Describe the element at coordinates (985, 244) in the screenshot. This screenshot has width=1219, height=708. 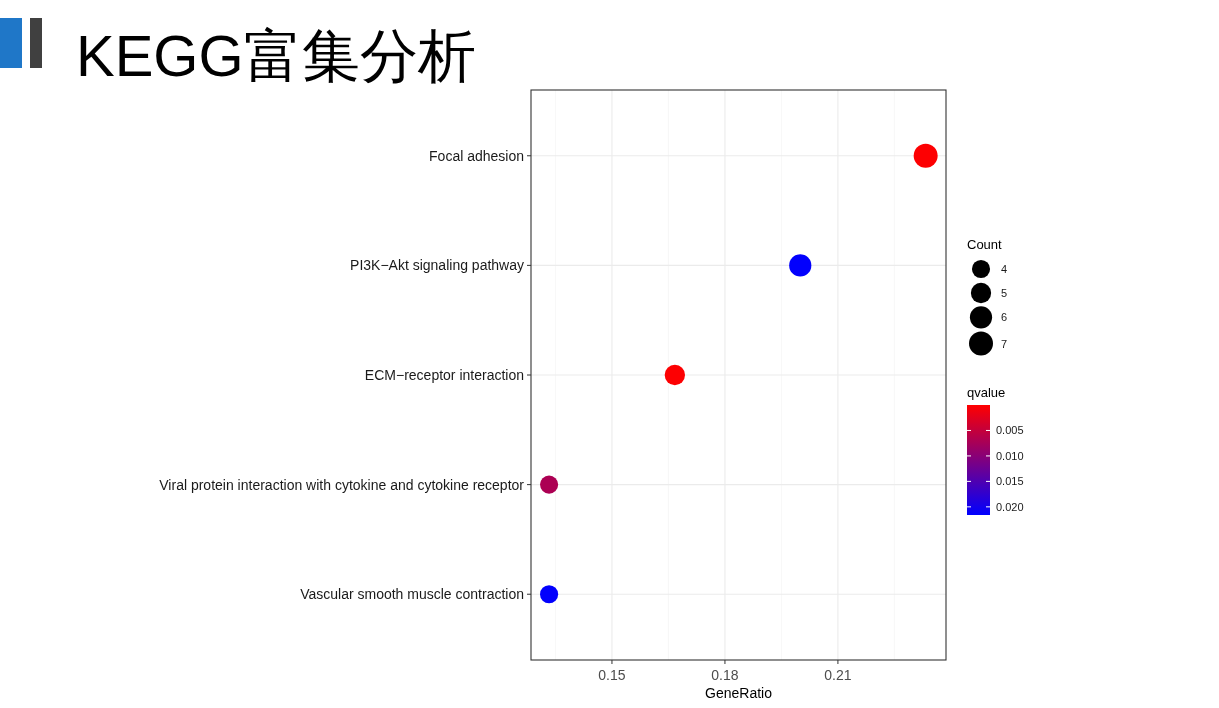
I see `legend-title: Count` at that location.